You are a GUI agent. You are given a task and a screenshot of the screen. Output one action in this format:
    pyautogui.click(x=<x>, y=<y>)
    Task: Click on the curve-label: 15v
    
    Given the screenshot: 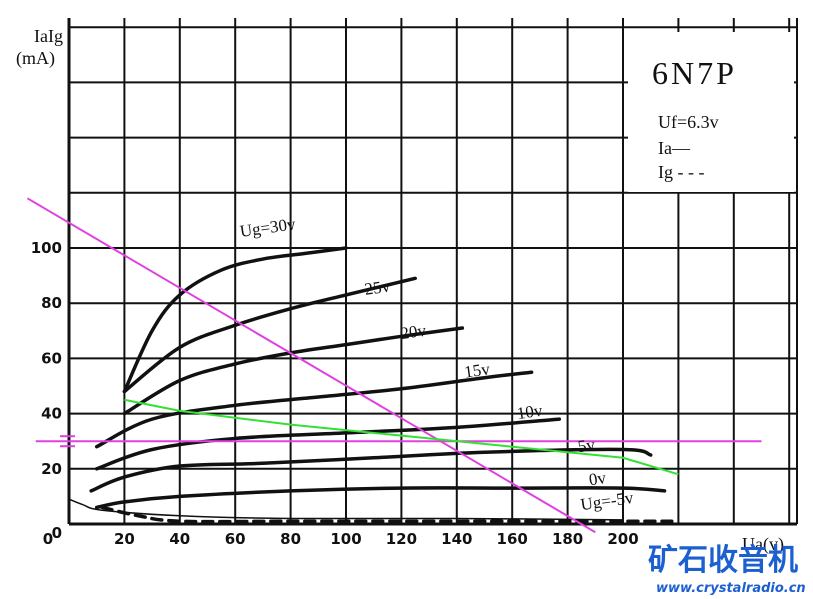 What is the action you would take?
    pyautogui.click(x=477, y=370)
    